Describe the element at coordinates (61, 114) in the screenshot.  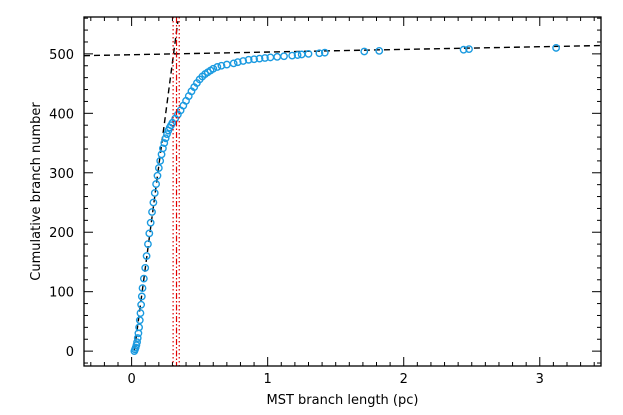
I see `y-tick-label: 400` at that location.